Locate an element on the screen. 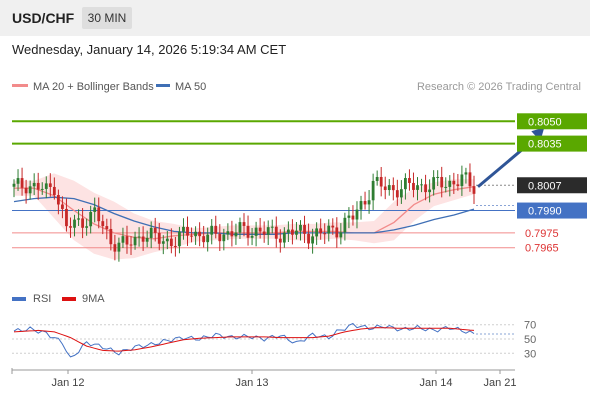  rsi-ma-legend-label: 9MA is located at coordinates (93, 299).